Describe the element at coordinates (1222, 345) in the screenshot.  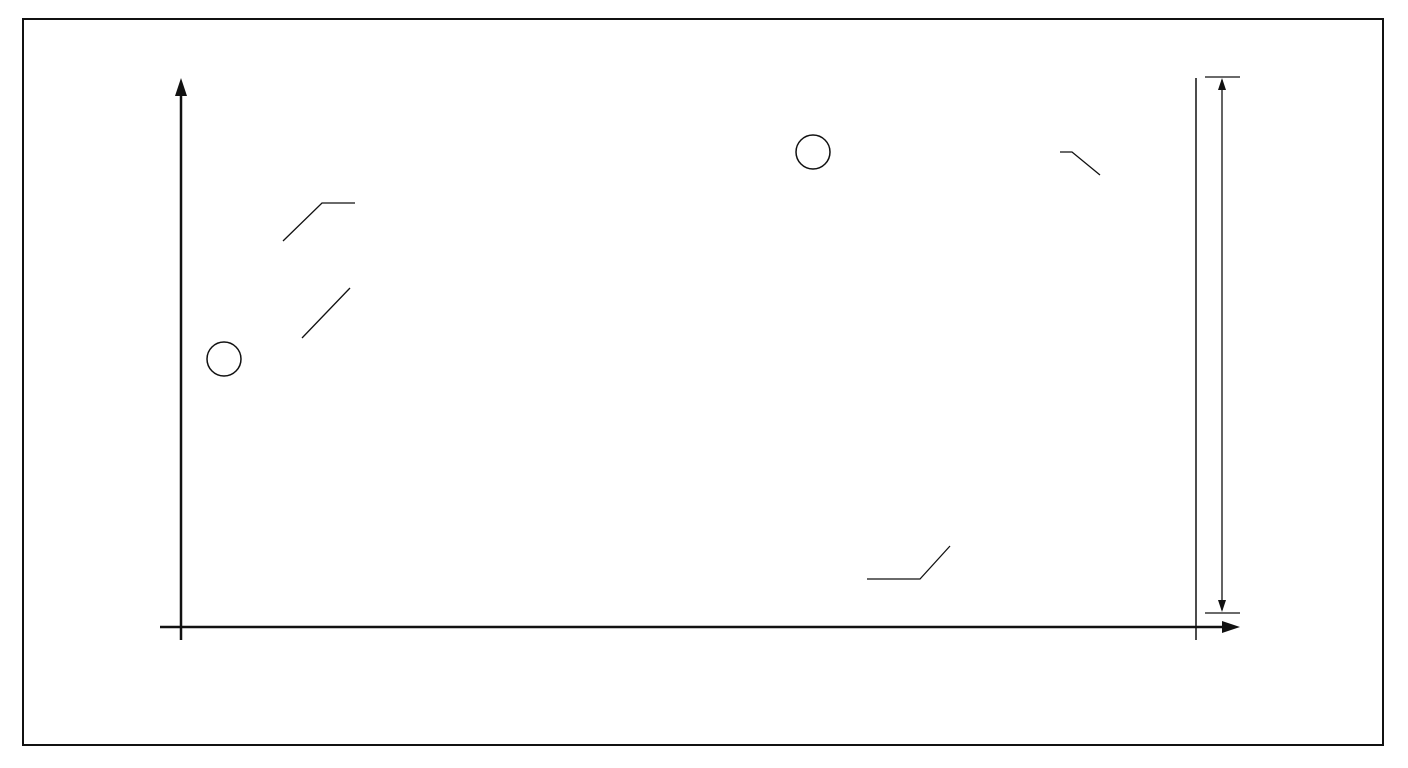
I see `increase-dimension-arrow` at that location.